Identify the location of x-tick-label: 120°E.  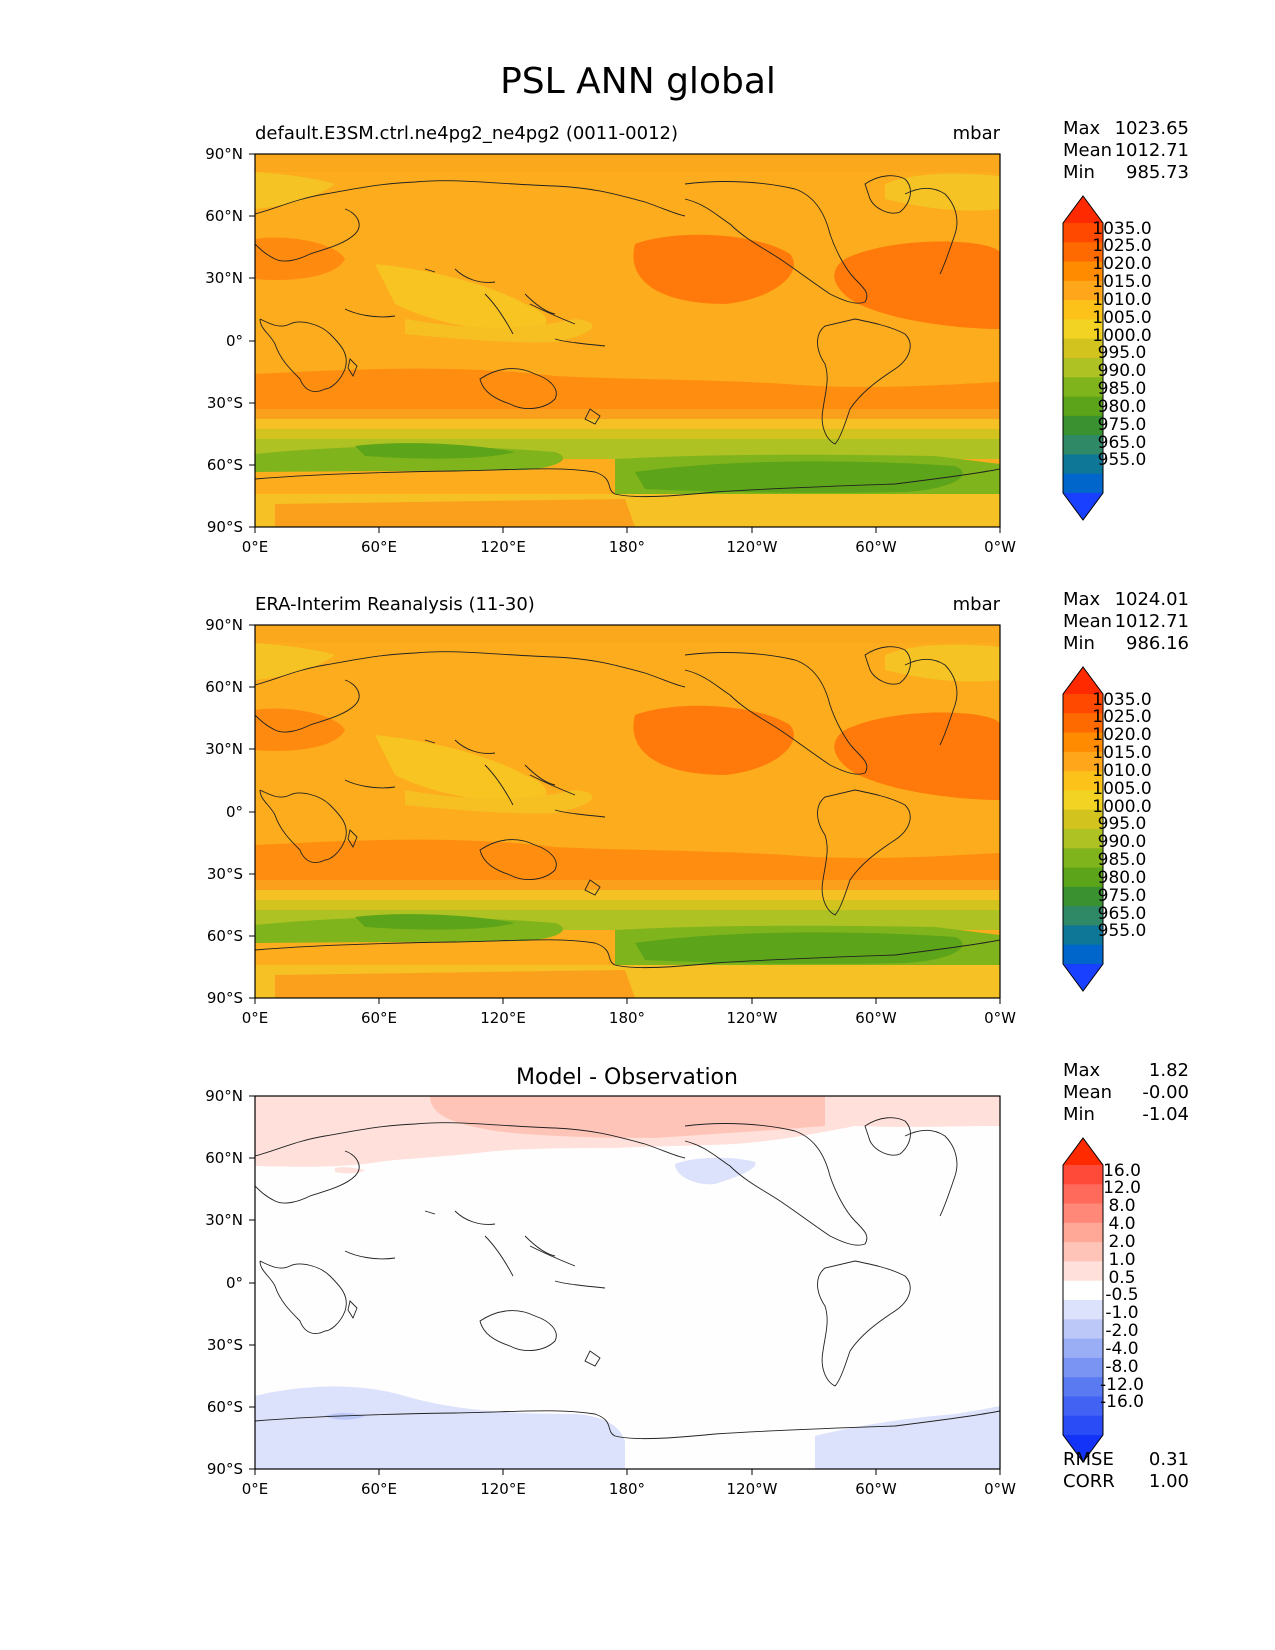
(503, 1018).